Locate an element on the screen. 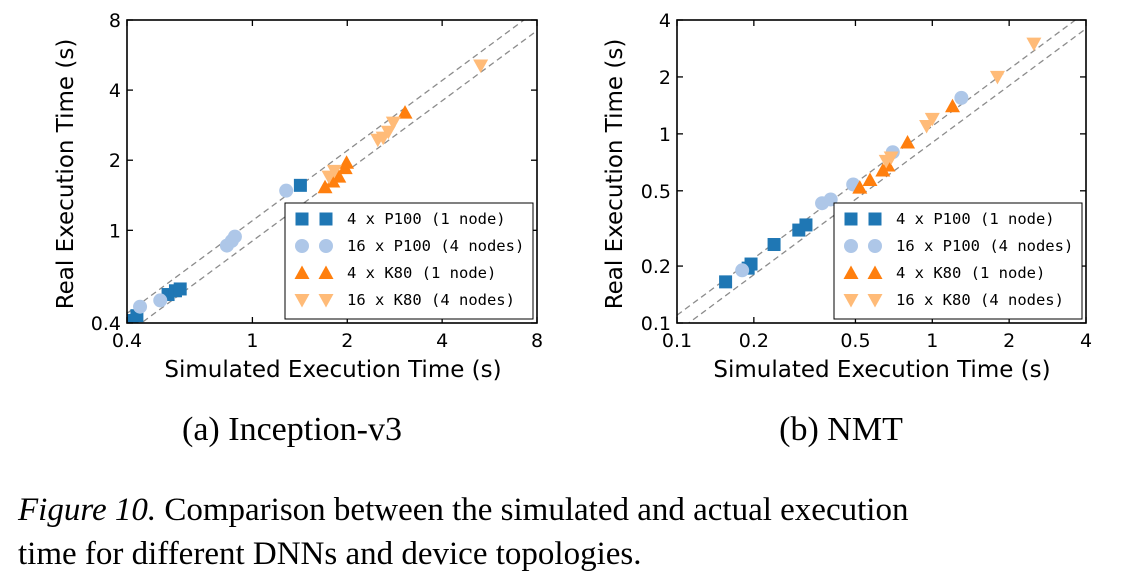 This screenshot has width=1143, height=582. legend-label-a-1: 16 x P100 (4 nodes) is located at coordinates (435, 246).